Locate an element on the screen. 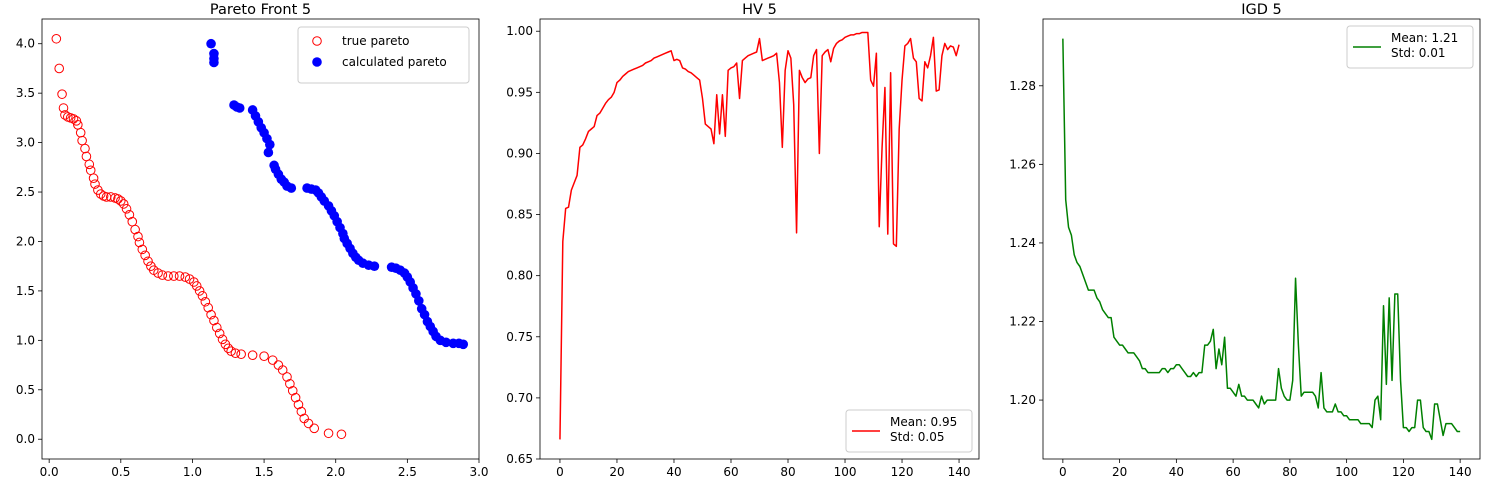 This screenshot has height=494, width=1489. y-tick-label: 1.00 is located at coordinates (519, 31).